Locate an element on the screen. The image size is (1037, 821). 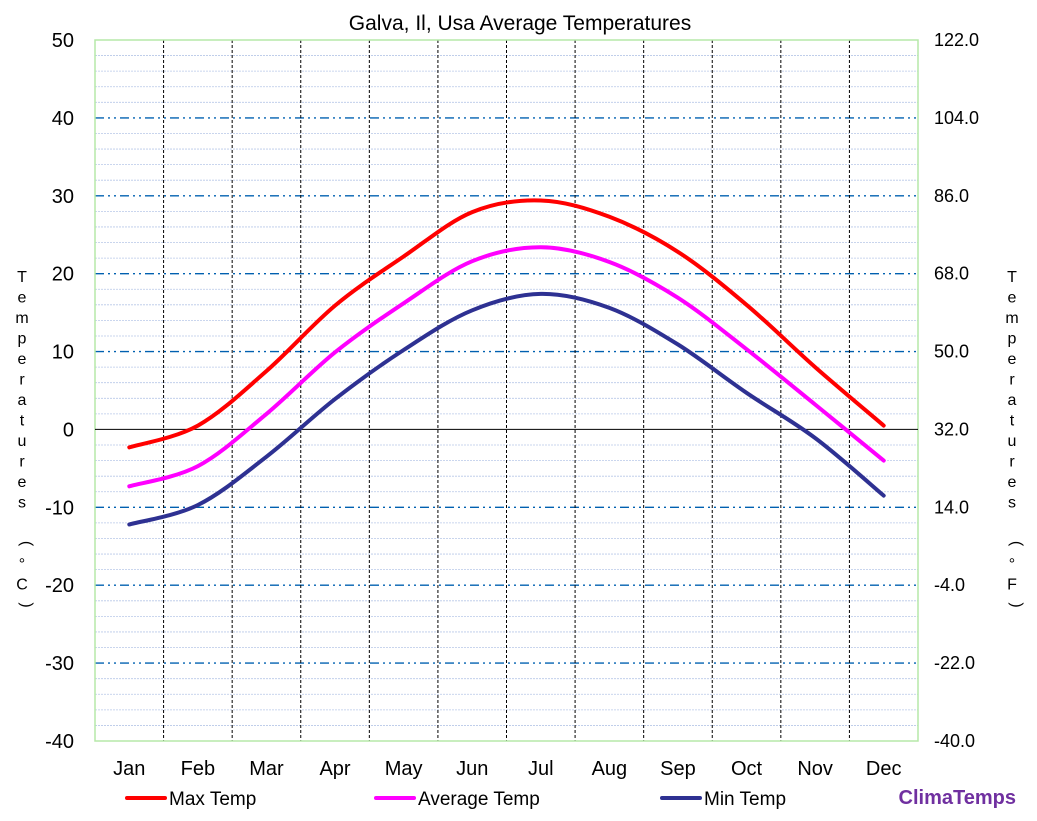
fahrenheit-tick-label: 50.0 is located at coordinates (951, 352).